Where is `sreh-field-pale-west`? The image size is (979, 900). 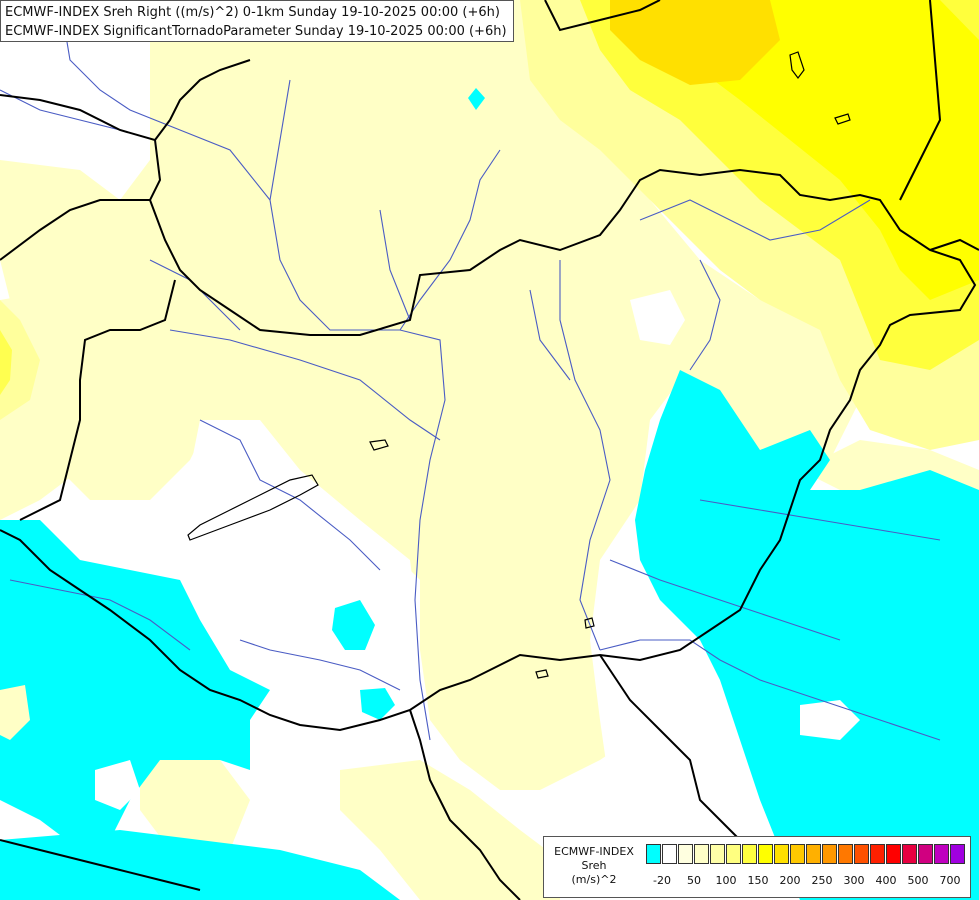
sreh-field-pale-west is located at coordinates (70, 405).